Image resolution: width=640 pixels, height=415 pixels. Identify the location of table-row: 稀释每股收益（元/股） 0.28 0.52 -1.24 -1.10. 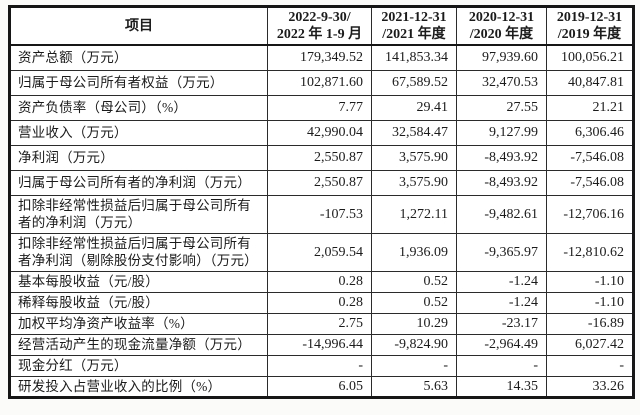
(321, 302).